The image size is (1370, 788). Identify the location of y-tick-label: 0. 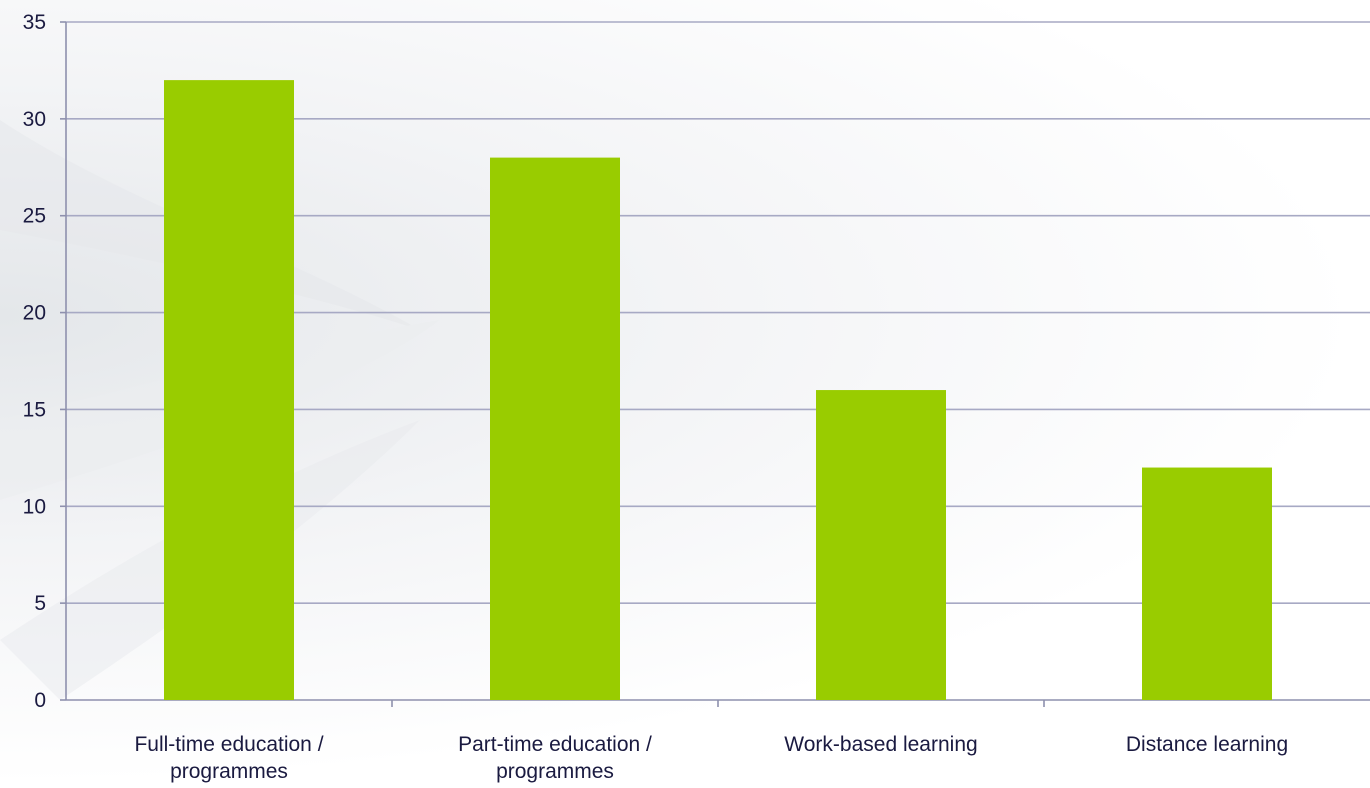
(40, 700).